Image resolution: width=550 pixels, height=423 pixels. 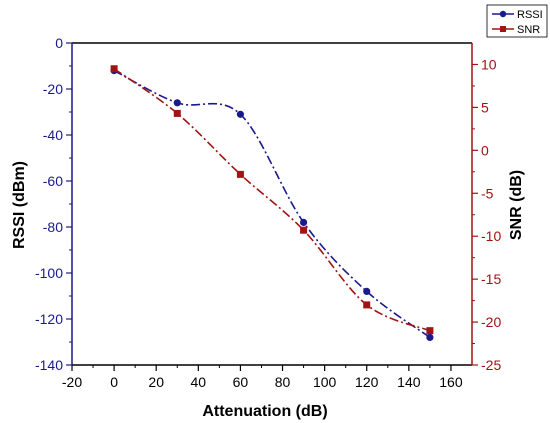 What do you see at coordinates (487, 193) in the screenshot?
I see `y2-tick-label: -5` at bounding box center [487, 193].